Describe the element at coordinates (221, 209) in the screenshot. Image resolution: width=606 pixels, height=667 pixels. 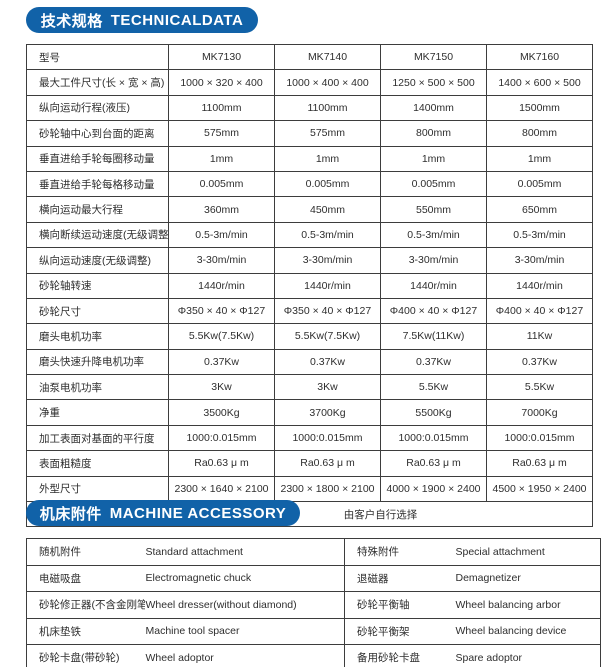
I see `value-cell: 360mm` at that location.